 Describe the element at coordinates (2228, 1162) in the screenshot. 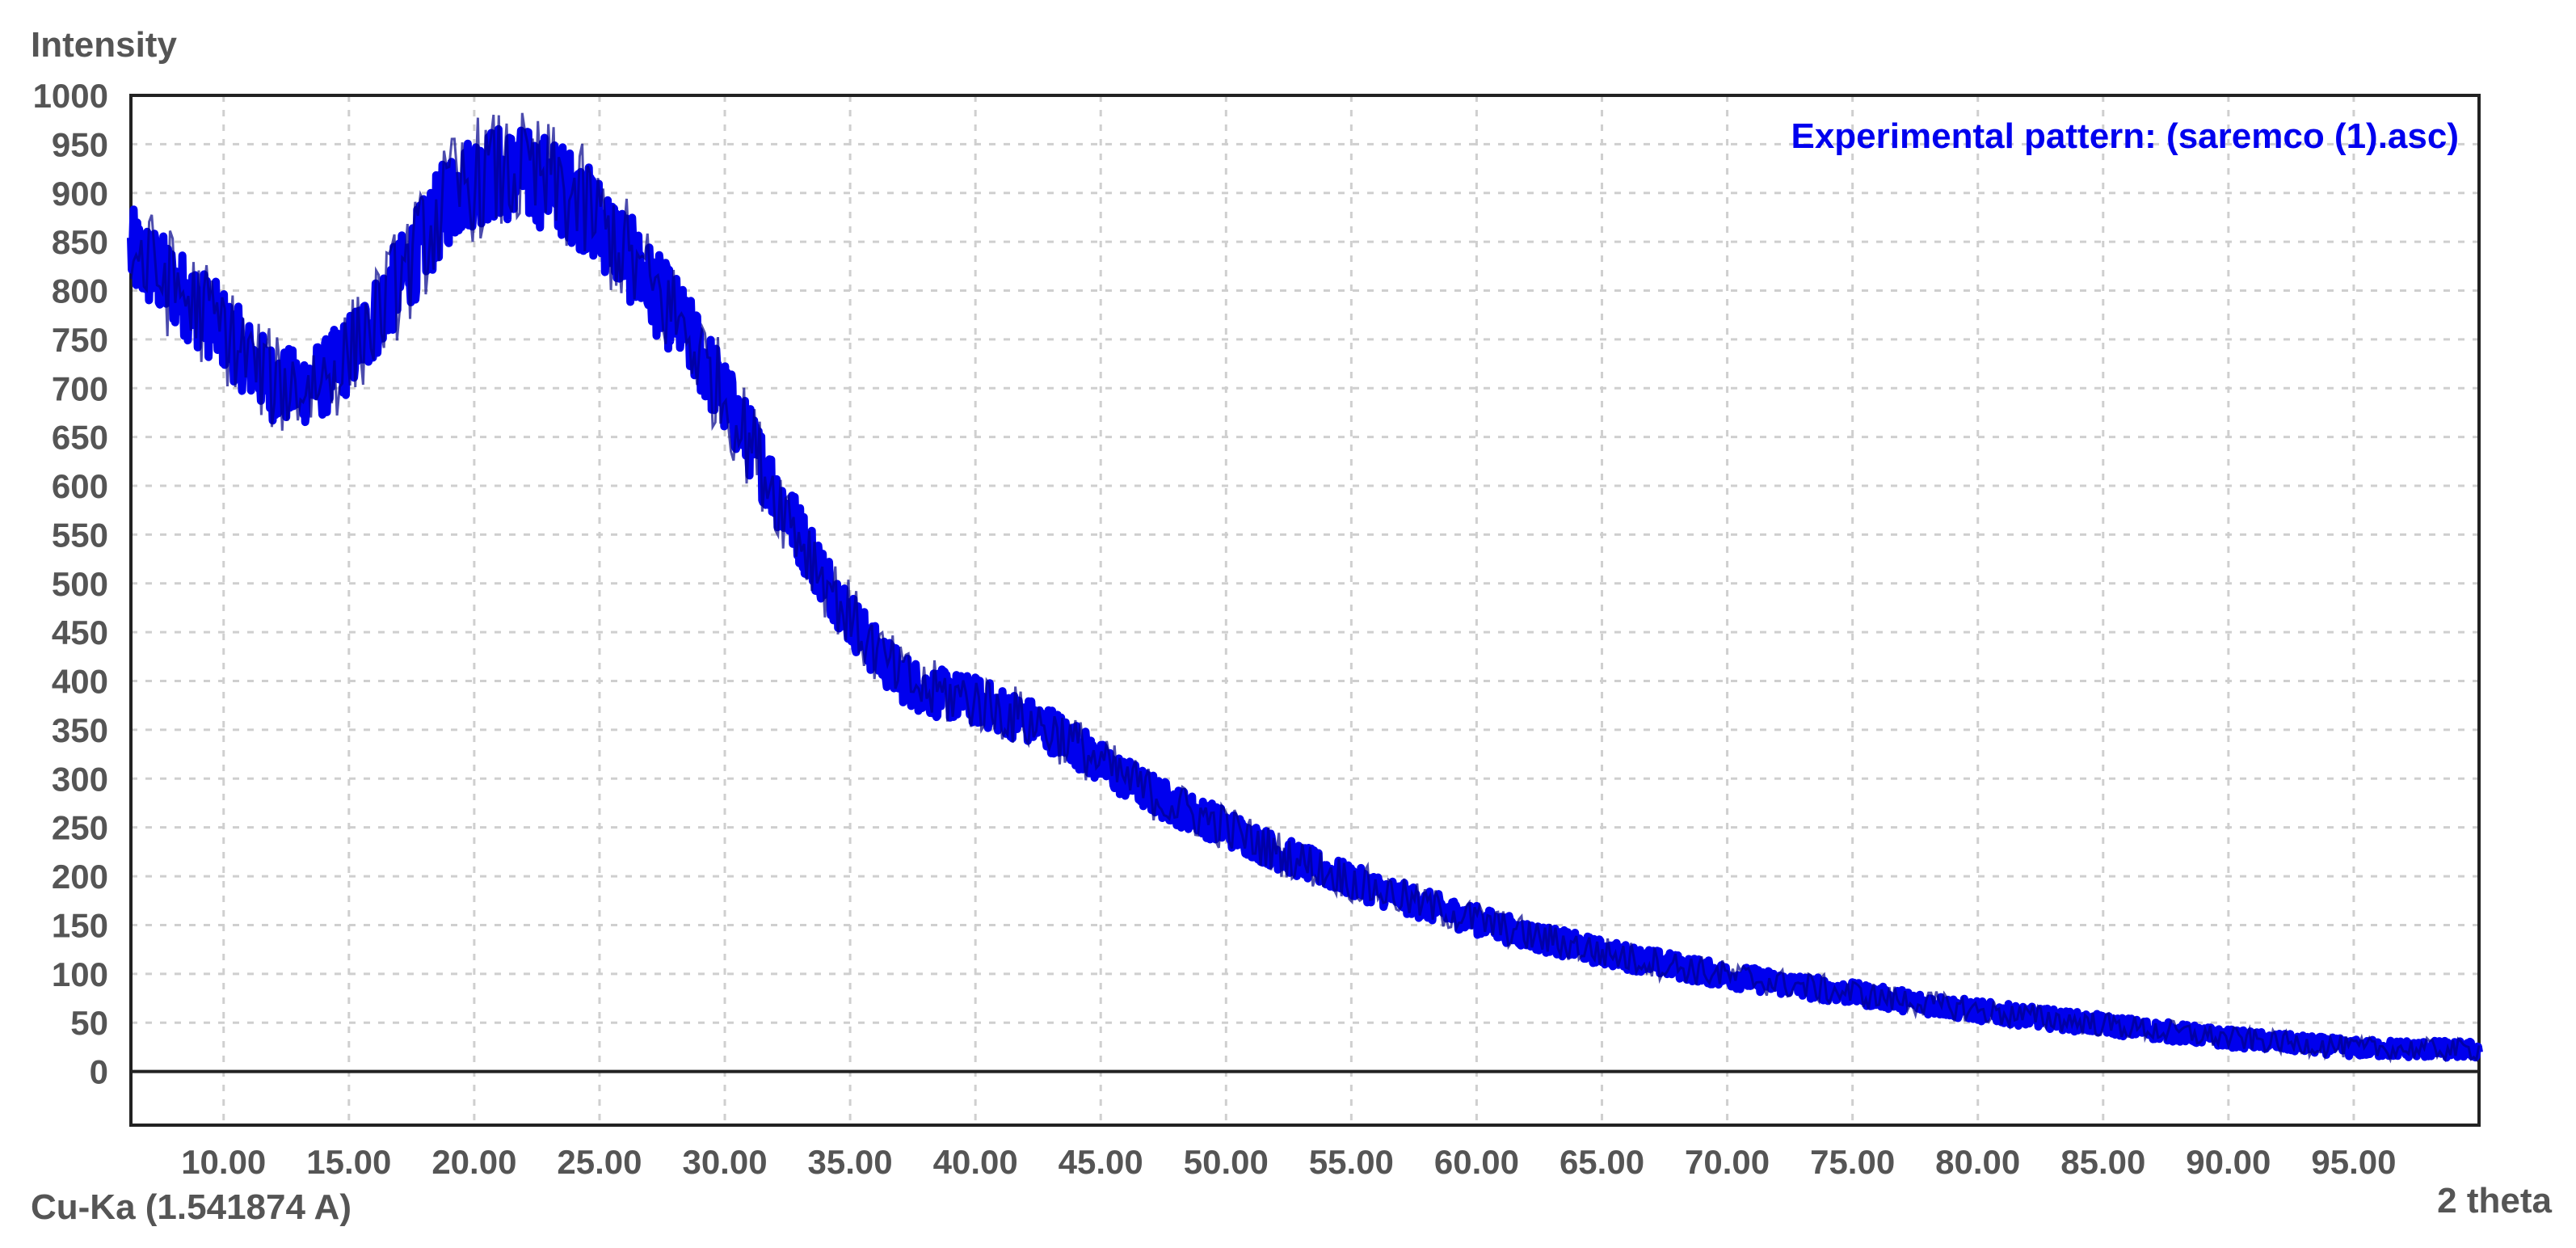

I see `x-tick-label: 90.00` at that location.